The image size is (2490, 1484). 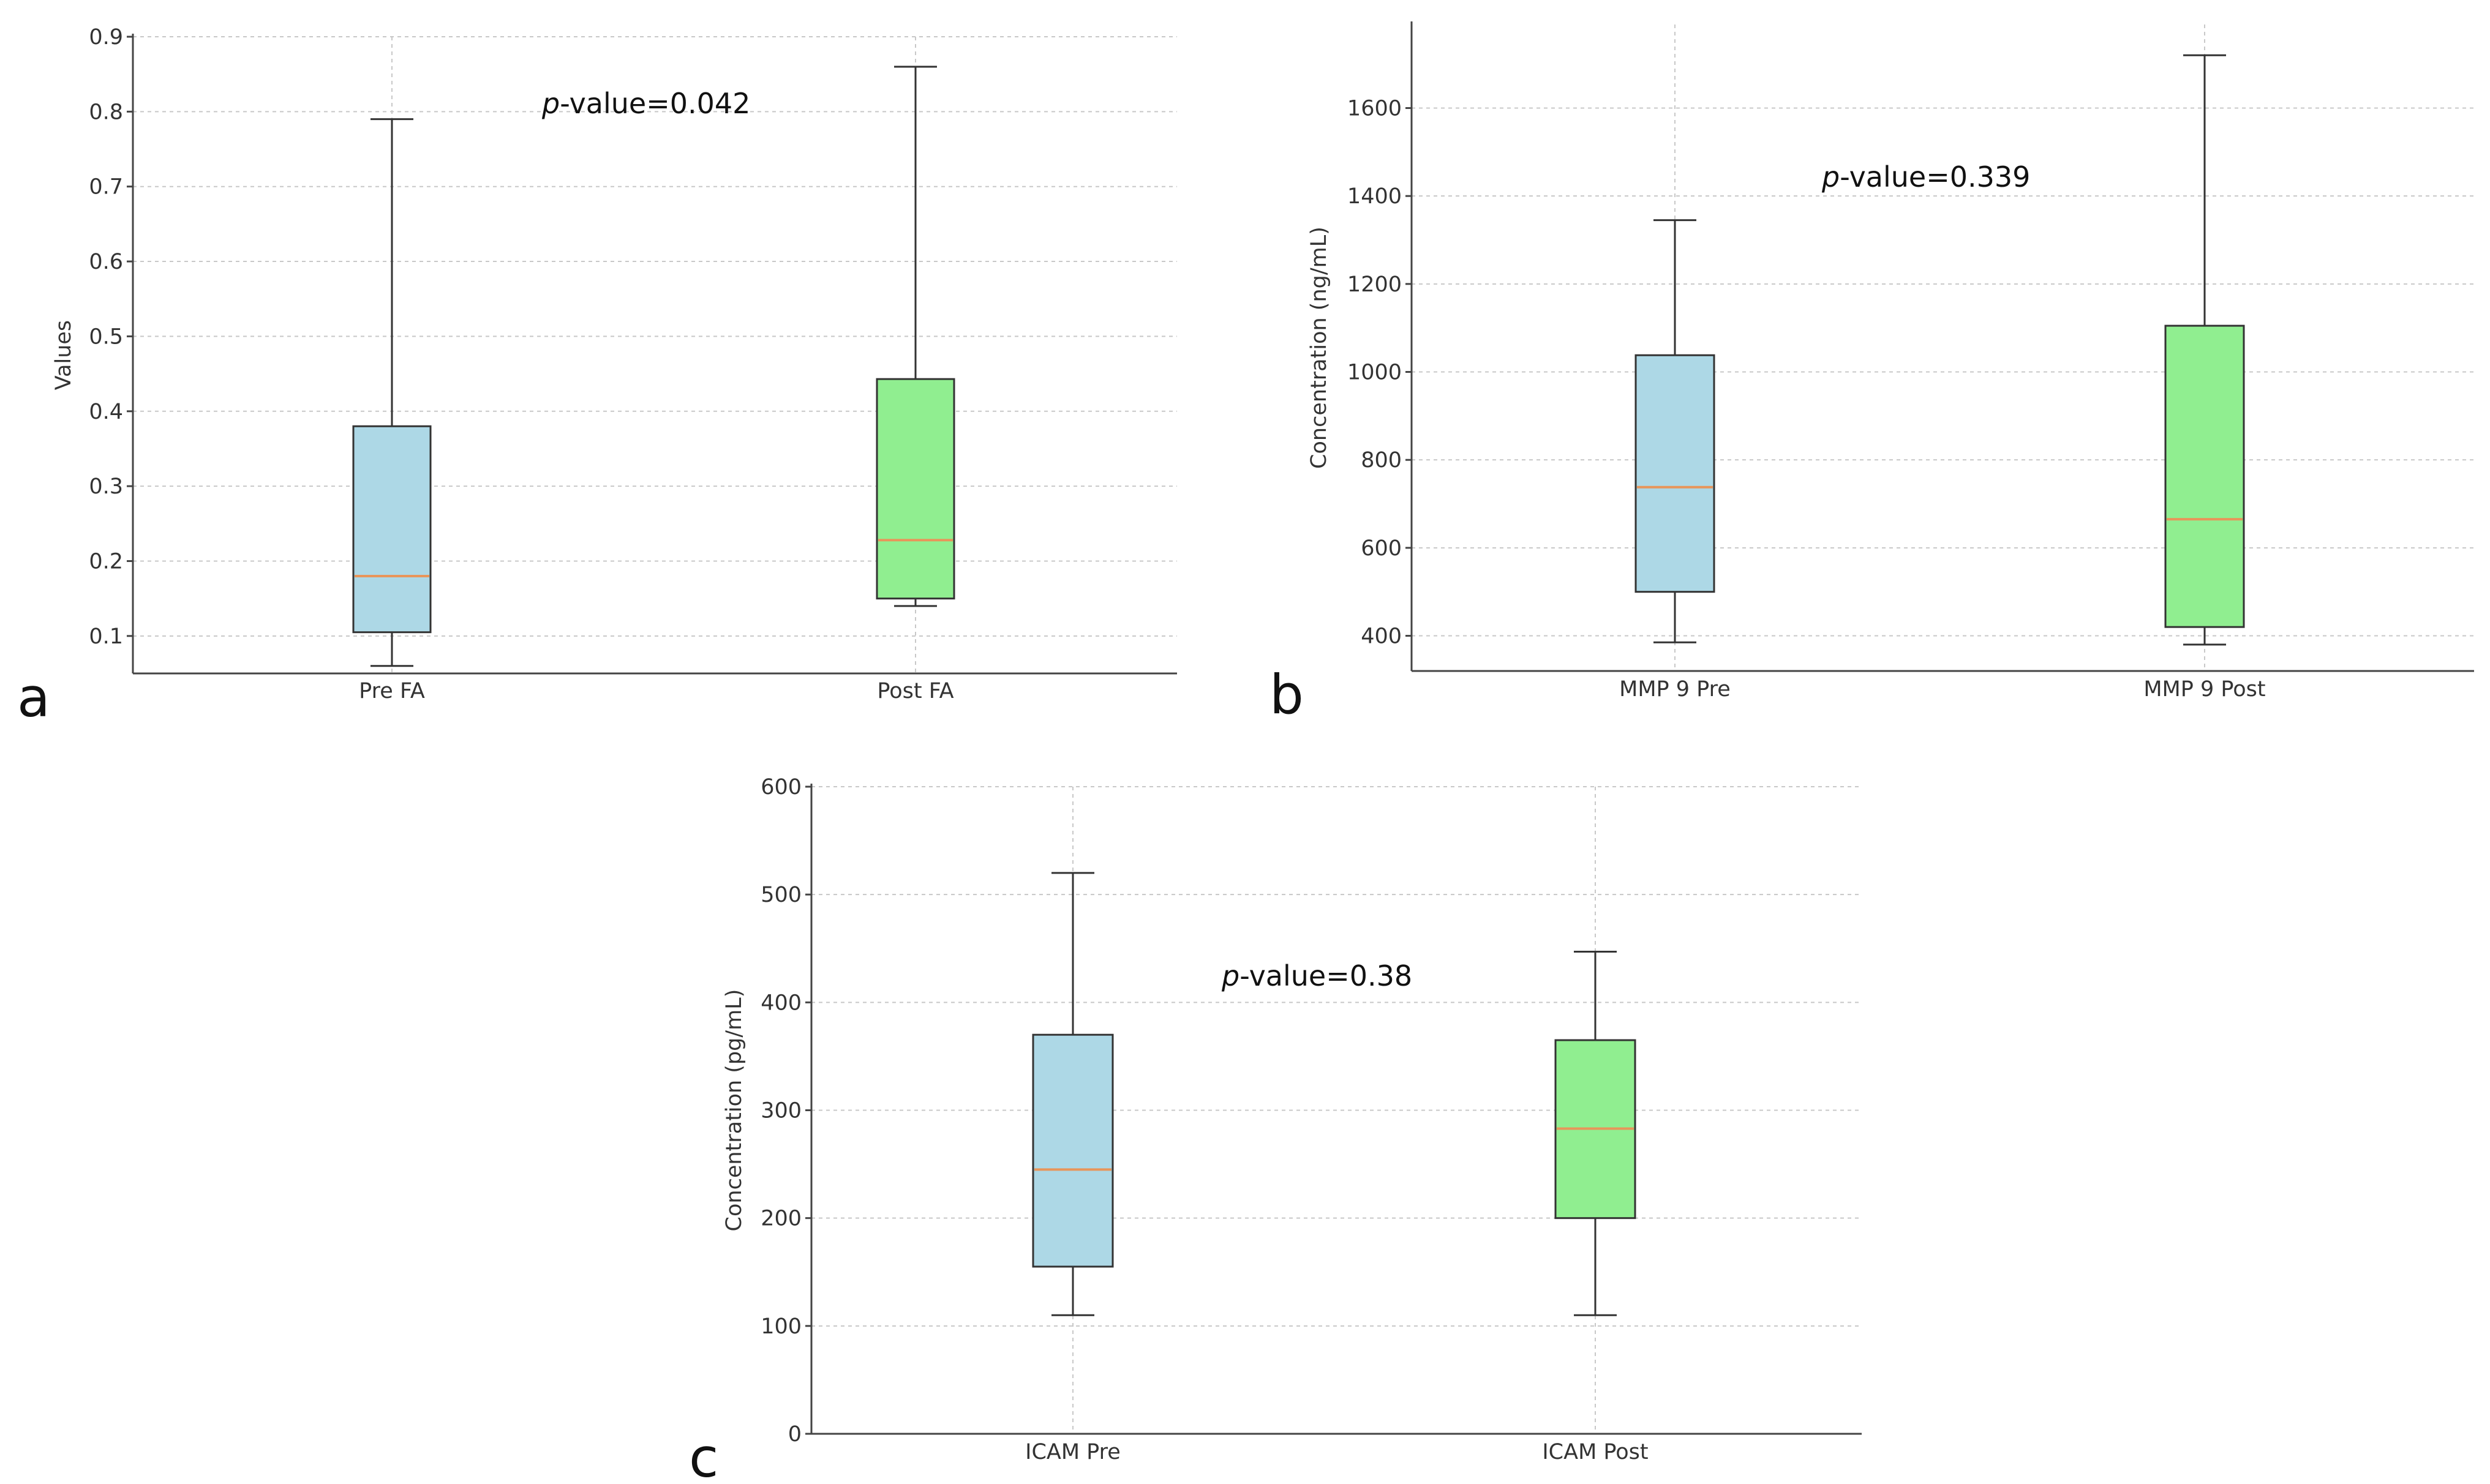 I want to click on p-value-annotation-c: p-value=0.38, so click(x=1316, y=976).